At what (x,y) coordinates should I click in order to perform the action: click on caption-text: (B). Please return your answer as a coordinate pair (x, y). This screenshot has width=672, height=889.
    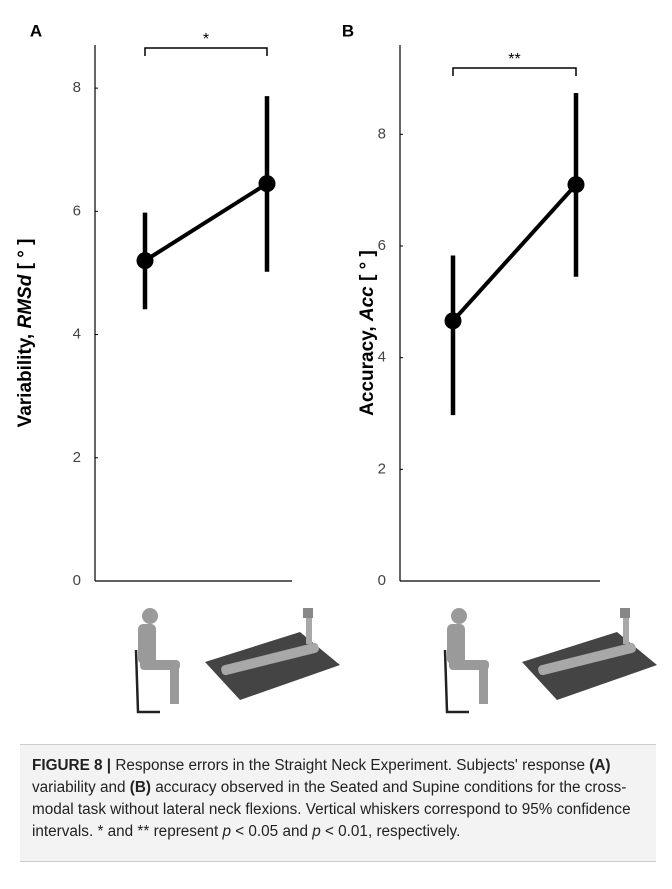
    Looking at the image, I should click on (140, 787).